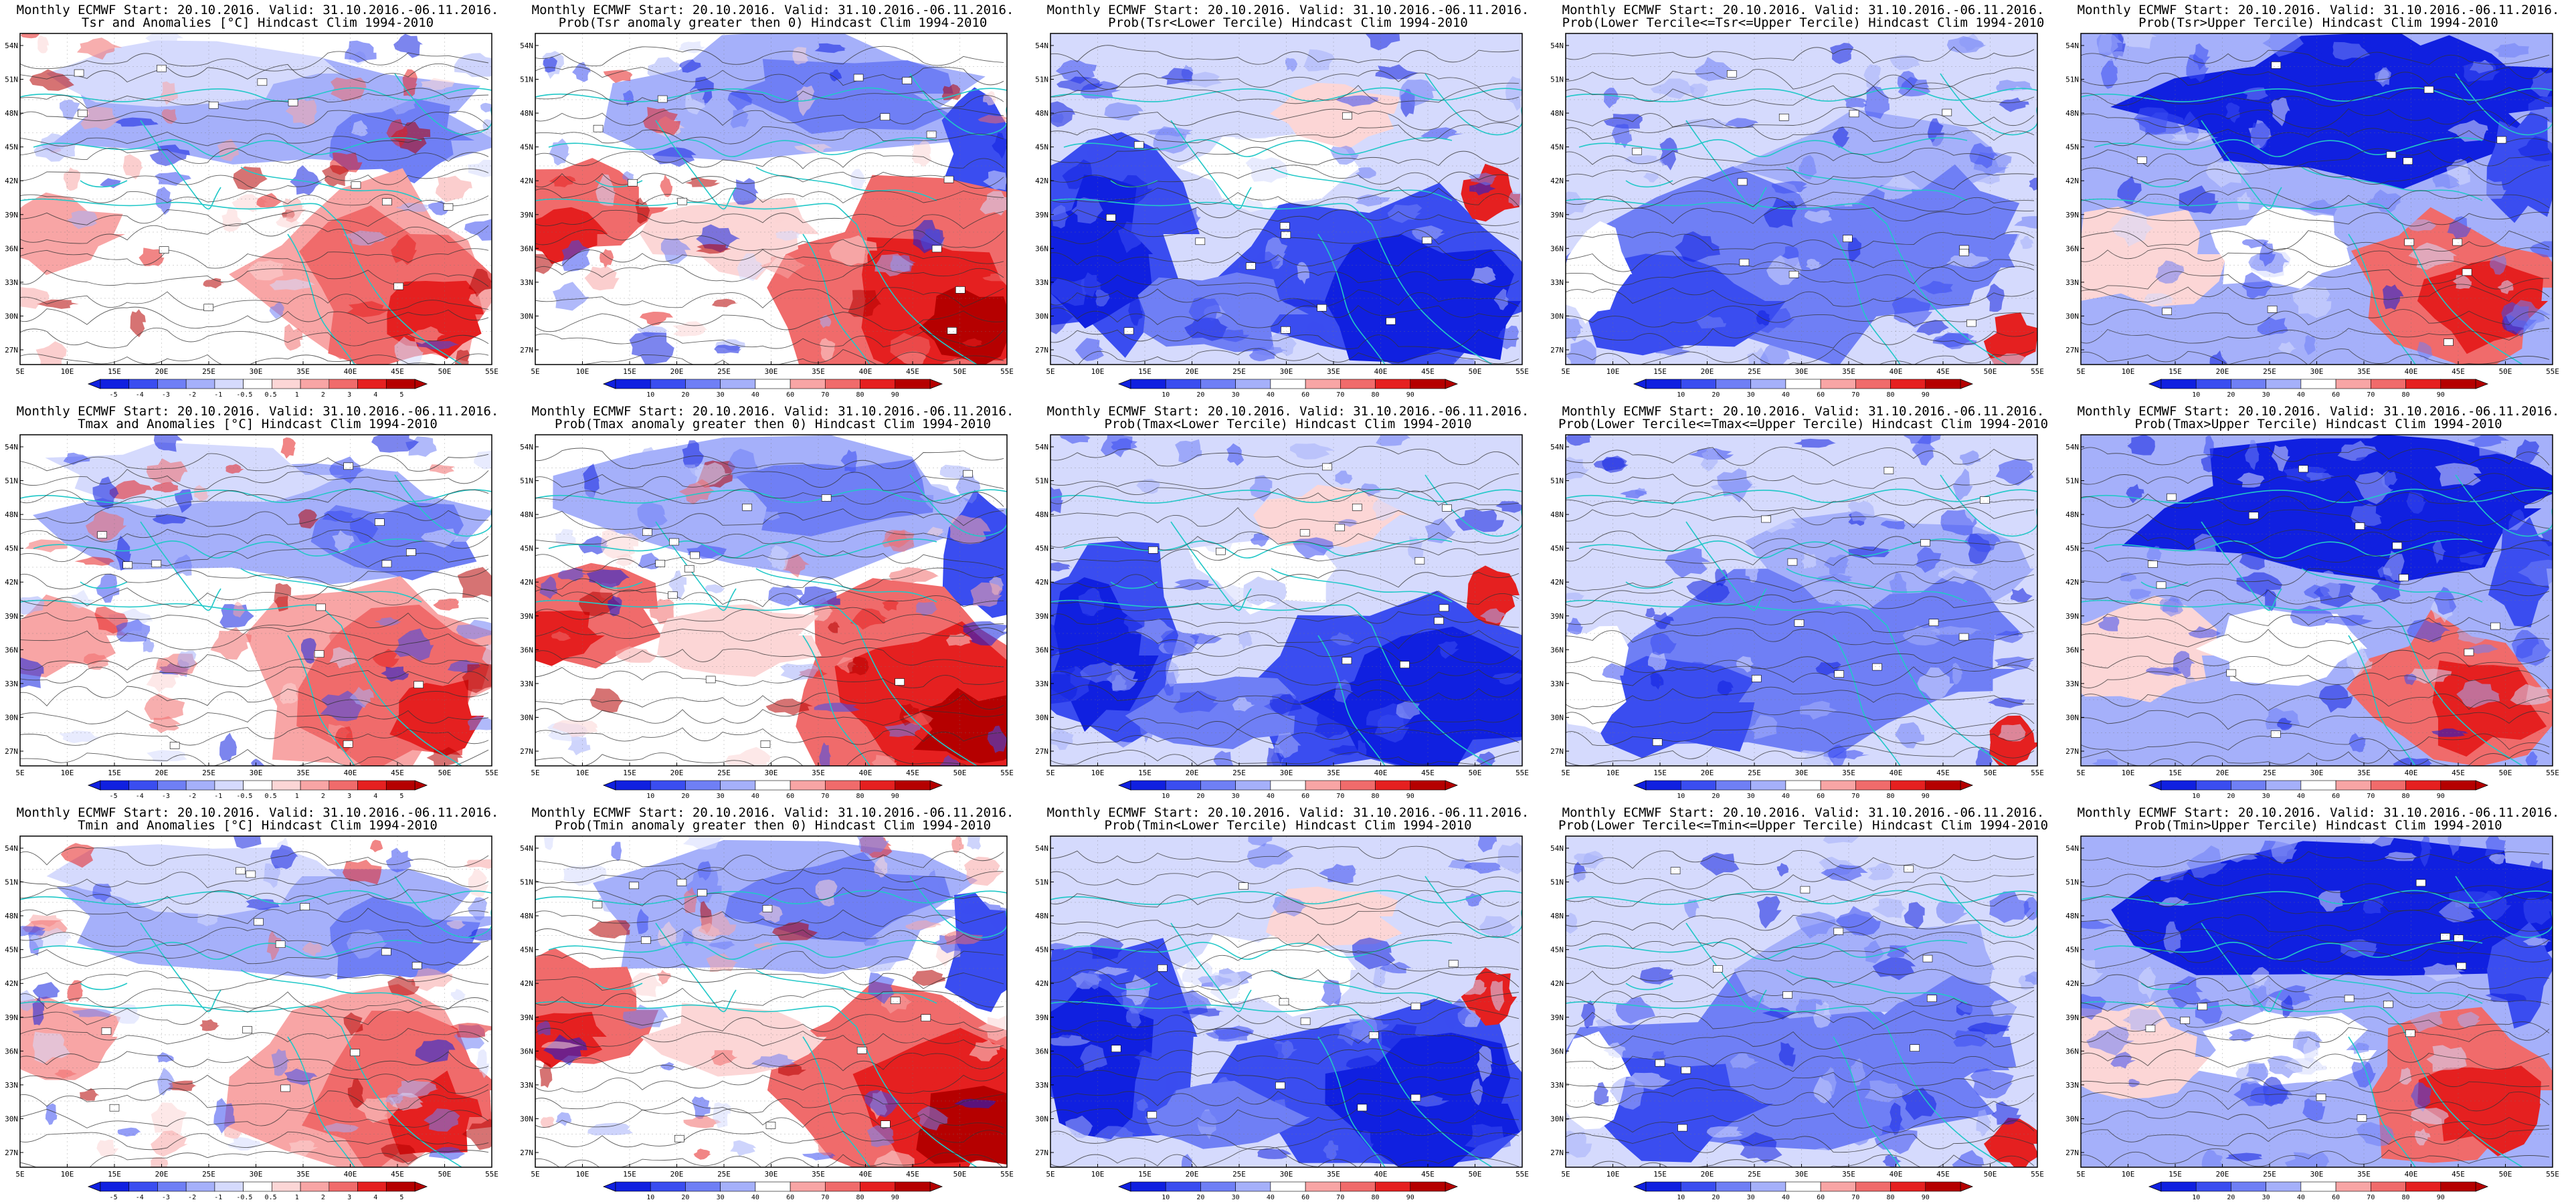 The height and width of the screenshot is (1204, 2576). Describe the element at coordinates (526, 548) in the screenshot. I see `latitude-label: 45N` at that location.